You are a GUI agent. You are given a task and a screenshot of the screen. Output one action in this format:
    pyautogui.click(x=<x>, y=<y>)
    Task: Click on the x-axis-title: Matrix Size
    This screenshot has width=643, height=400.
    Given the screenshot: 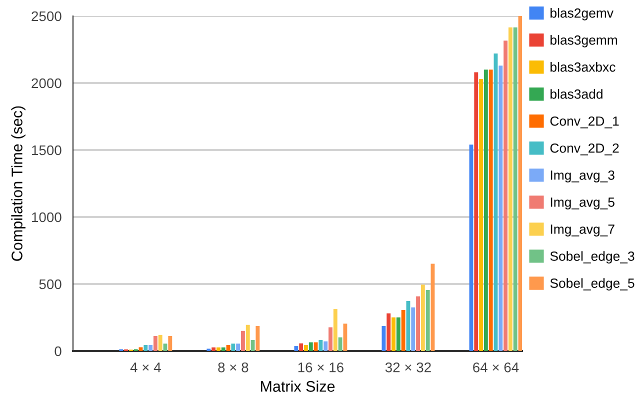 What is the action you would take?
    pyautogui.click(x=297, y=386)
    